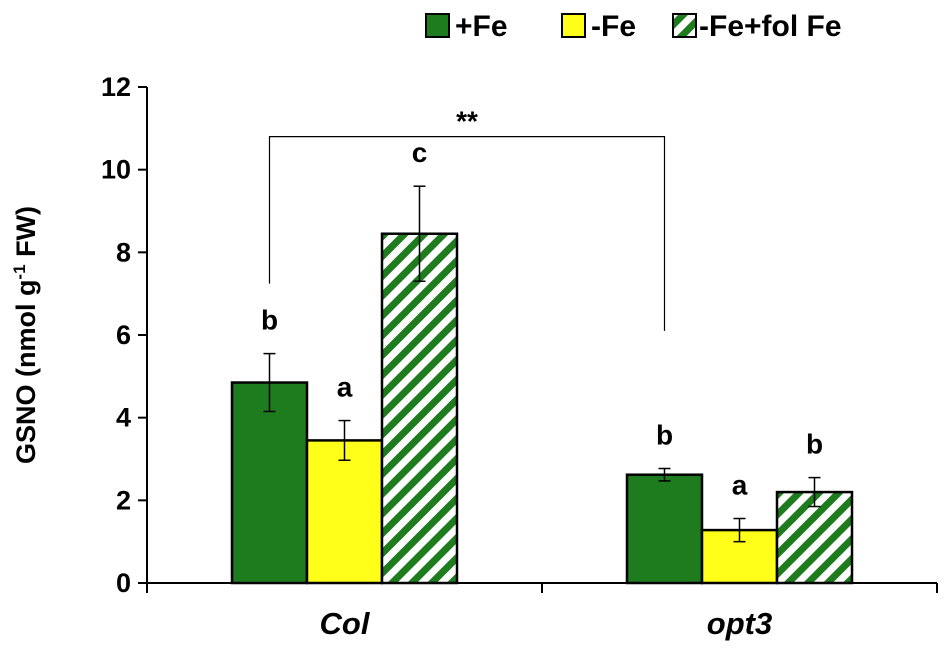 The height and width of the screenshot is (653, 951). I want to click on legend-item-plus-fe: +Fe, so click(466, 26).